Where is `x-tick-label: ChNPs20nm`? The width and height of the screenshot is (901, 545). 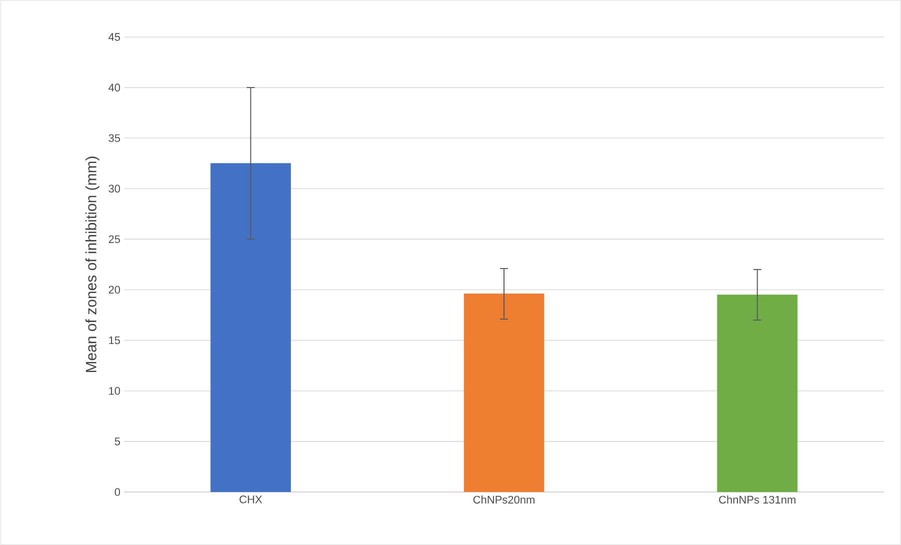
x-tick-label: ChNPs20nm is located at coordinates (503, 500).